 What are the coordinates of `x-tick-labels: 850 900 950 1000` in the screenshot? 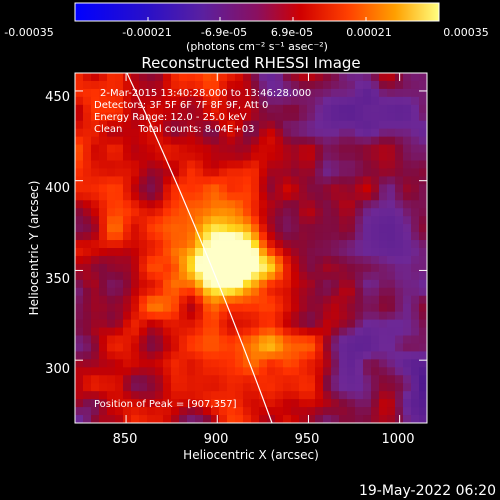 It's located at (264, 439).